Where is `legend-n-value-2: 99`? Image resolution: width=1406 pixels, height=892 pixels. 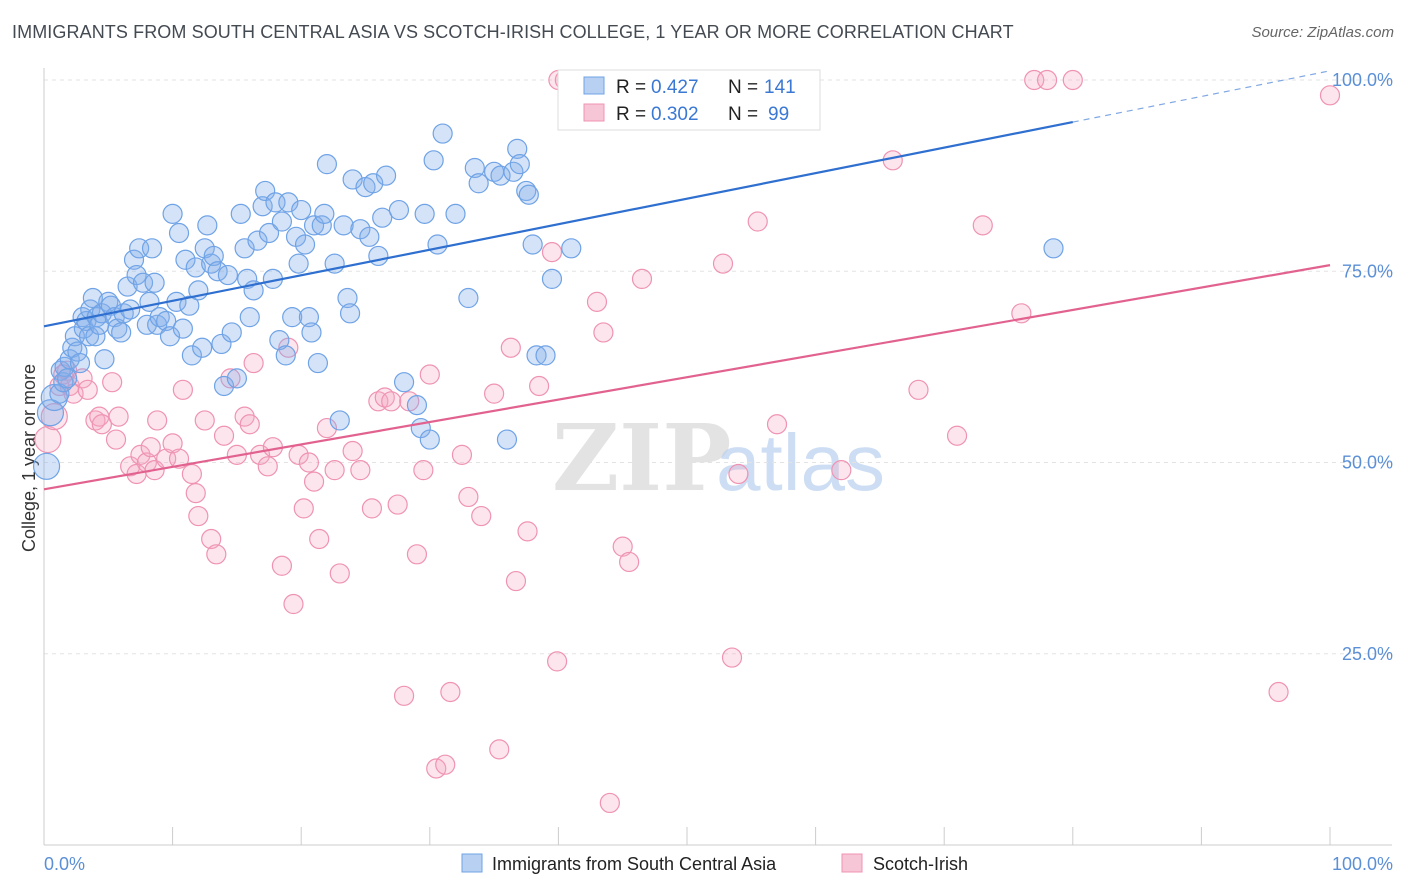
legend-n-value-2: 99 is located at coordinates (778, 114).